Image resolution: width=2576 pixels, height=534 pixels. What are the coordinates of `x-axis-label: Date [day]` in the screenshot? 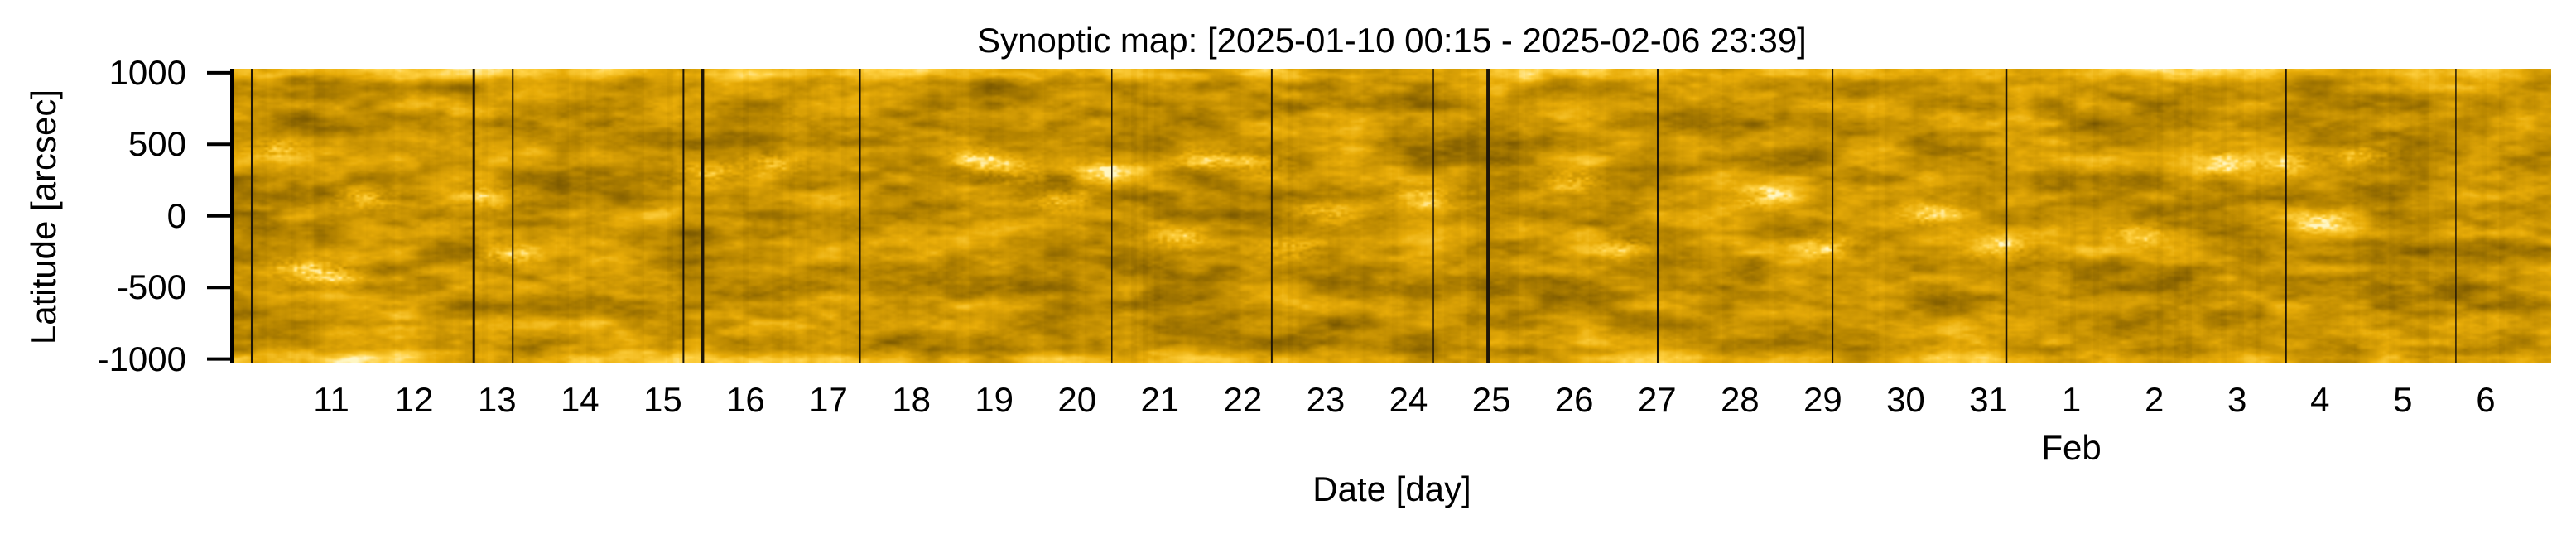 It's located at (1391, 488).